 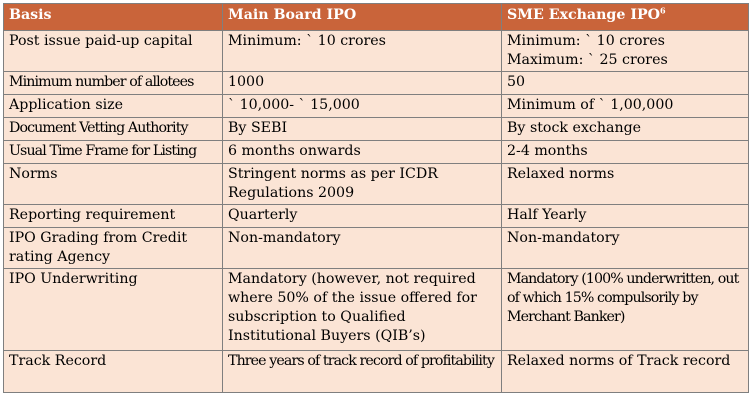 I want to click on row-main-board: Quarterly, so click(x=362, y=216).